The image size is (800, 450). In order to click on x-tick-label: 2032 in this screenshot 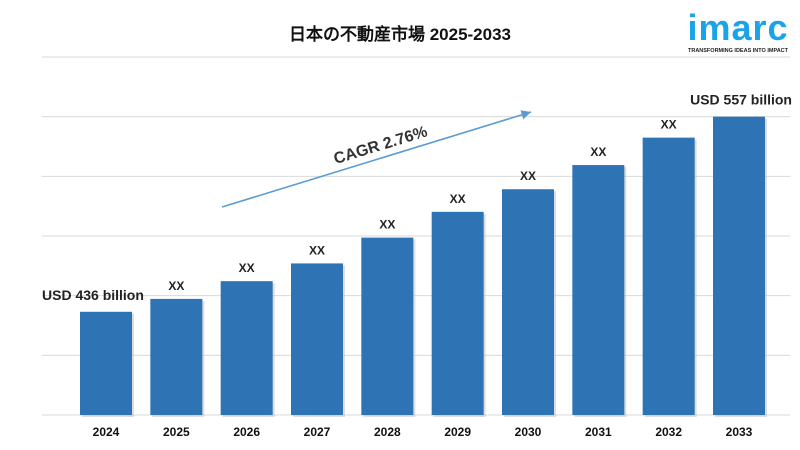, I will do `click(668, 432)`.